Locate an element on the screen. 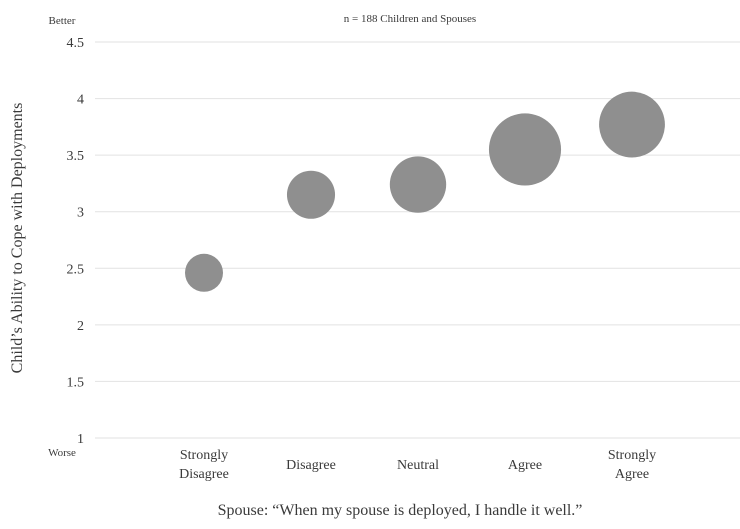  y-tick-label: 4.5 is located at coordinates (76, 43).